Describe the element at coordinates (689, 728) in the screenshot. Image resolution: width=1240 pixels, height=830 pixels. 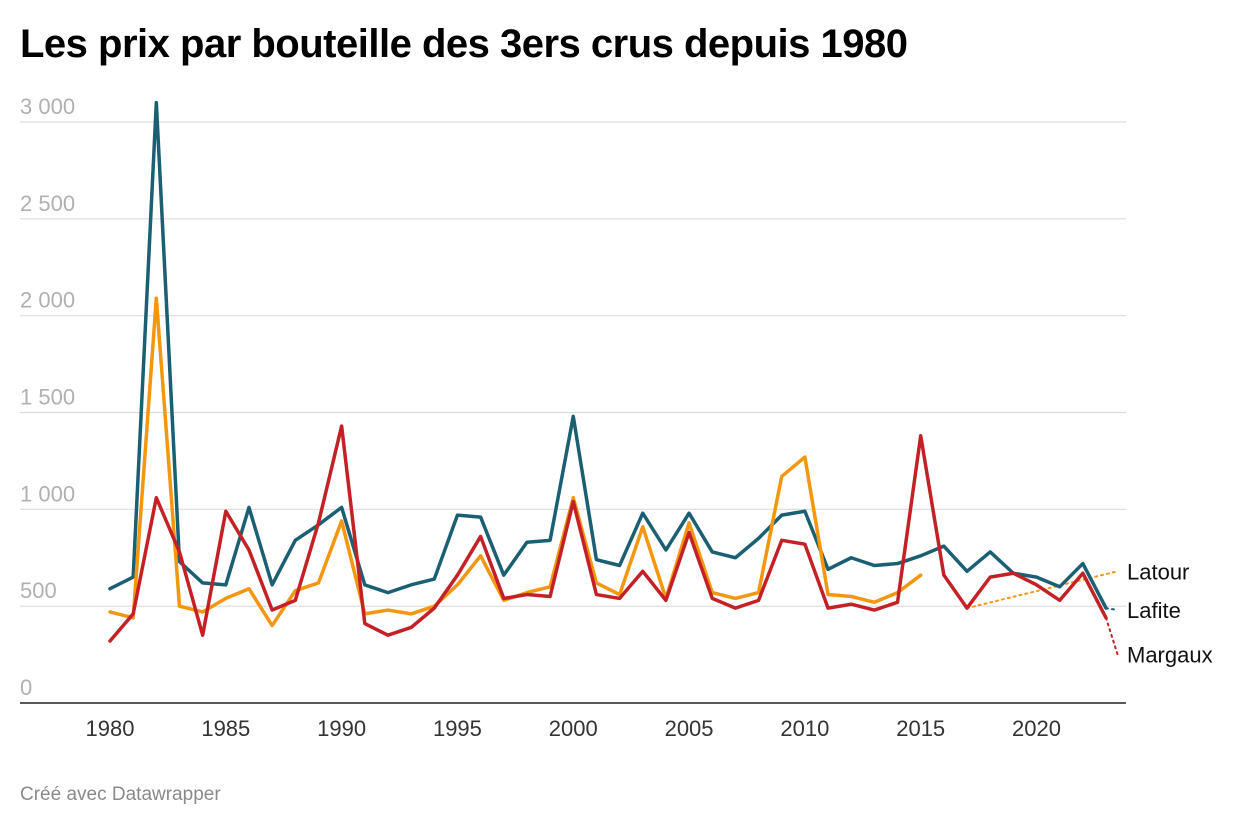
I see `x-tick-label-2005: 2005` at that location.